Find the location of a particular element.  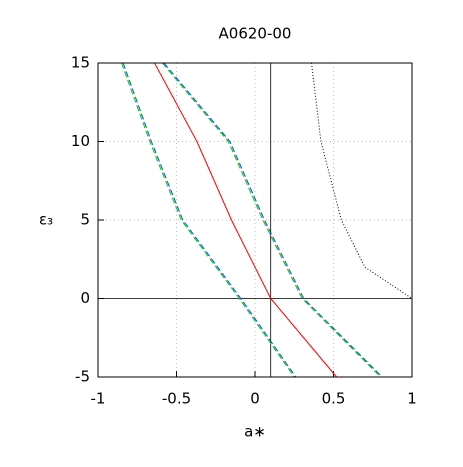

x-tick-label: -0.5 is located at coordinates (176, 399).